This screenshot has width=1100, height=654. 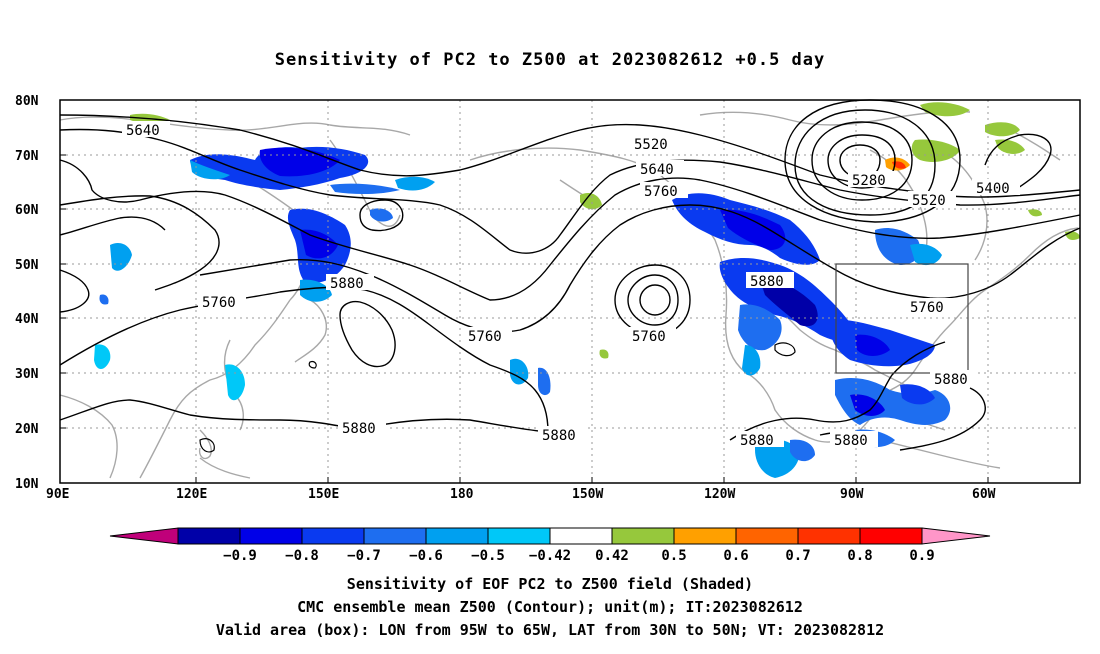 What do you see at coordinates (462, 494) in the screenshot?
I see `lon-tick-label: 180` at bounding box center [462, 494].